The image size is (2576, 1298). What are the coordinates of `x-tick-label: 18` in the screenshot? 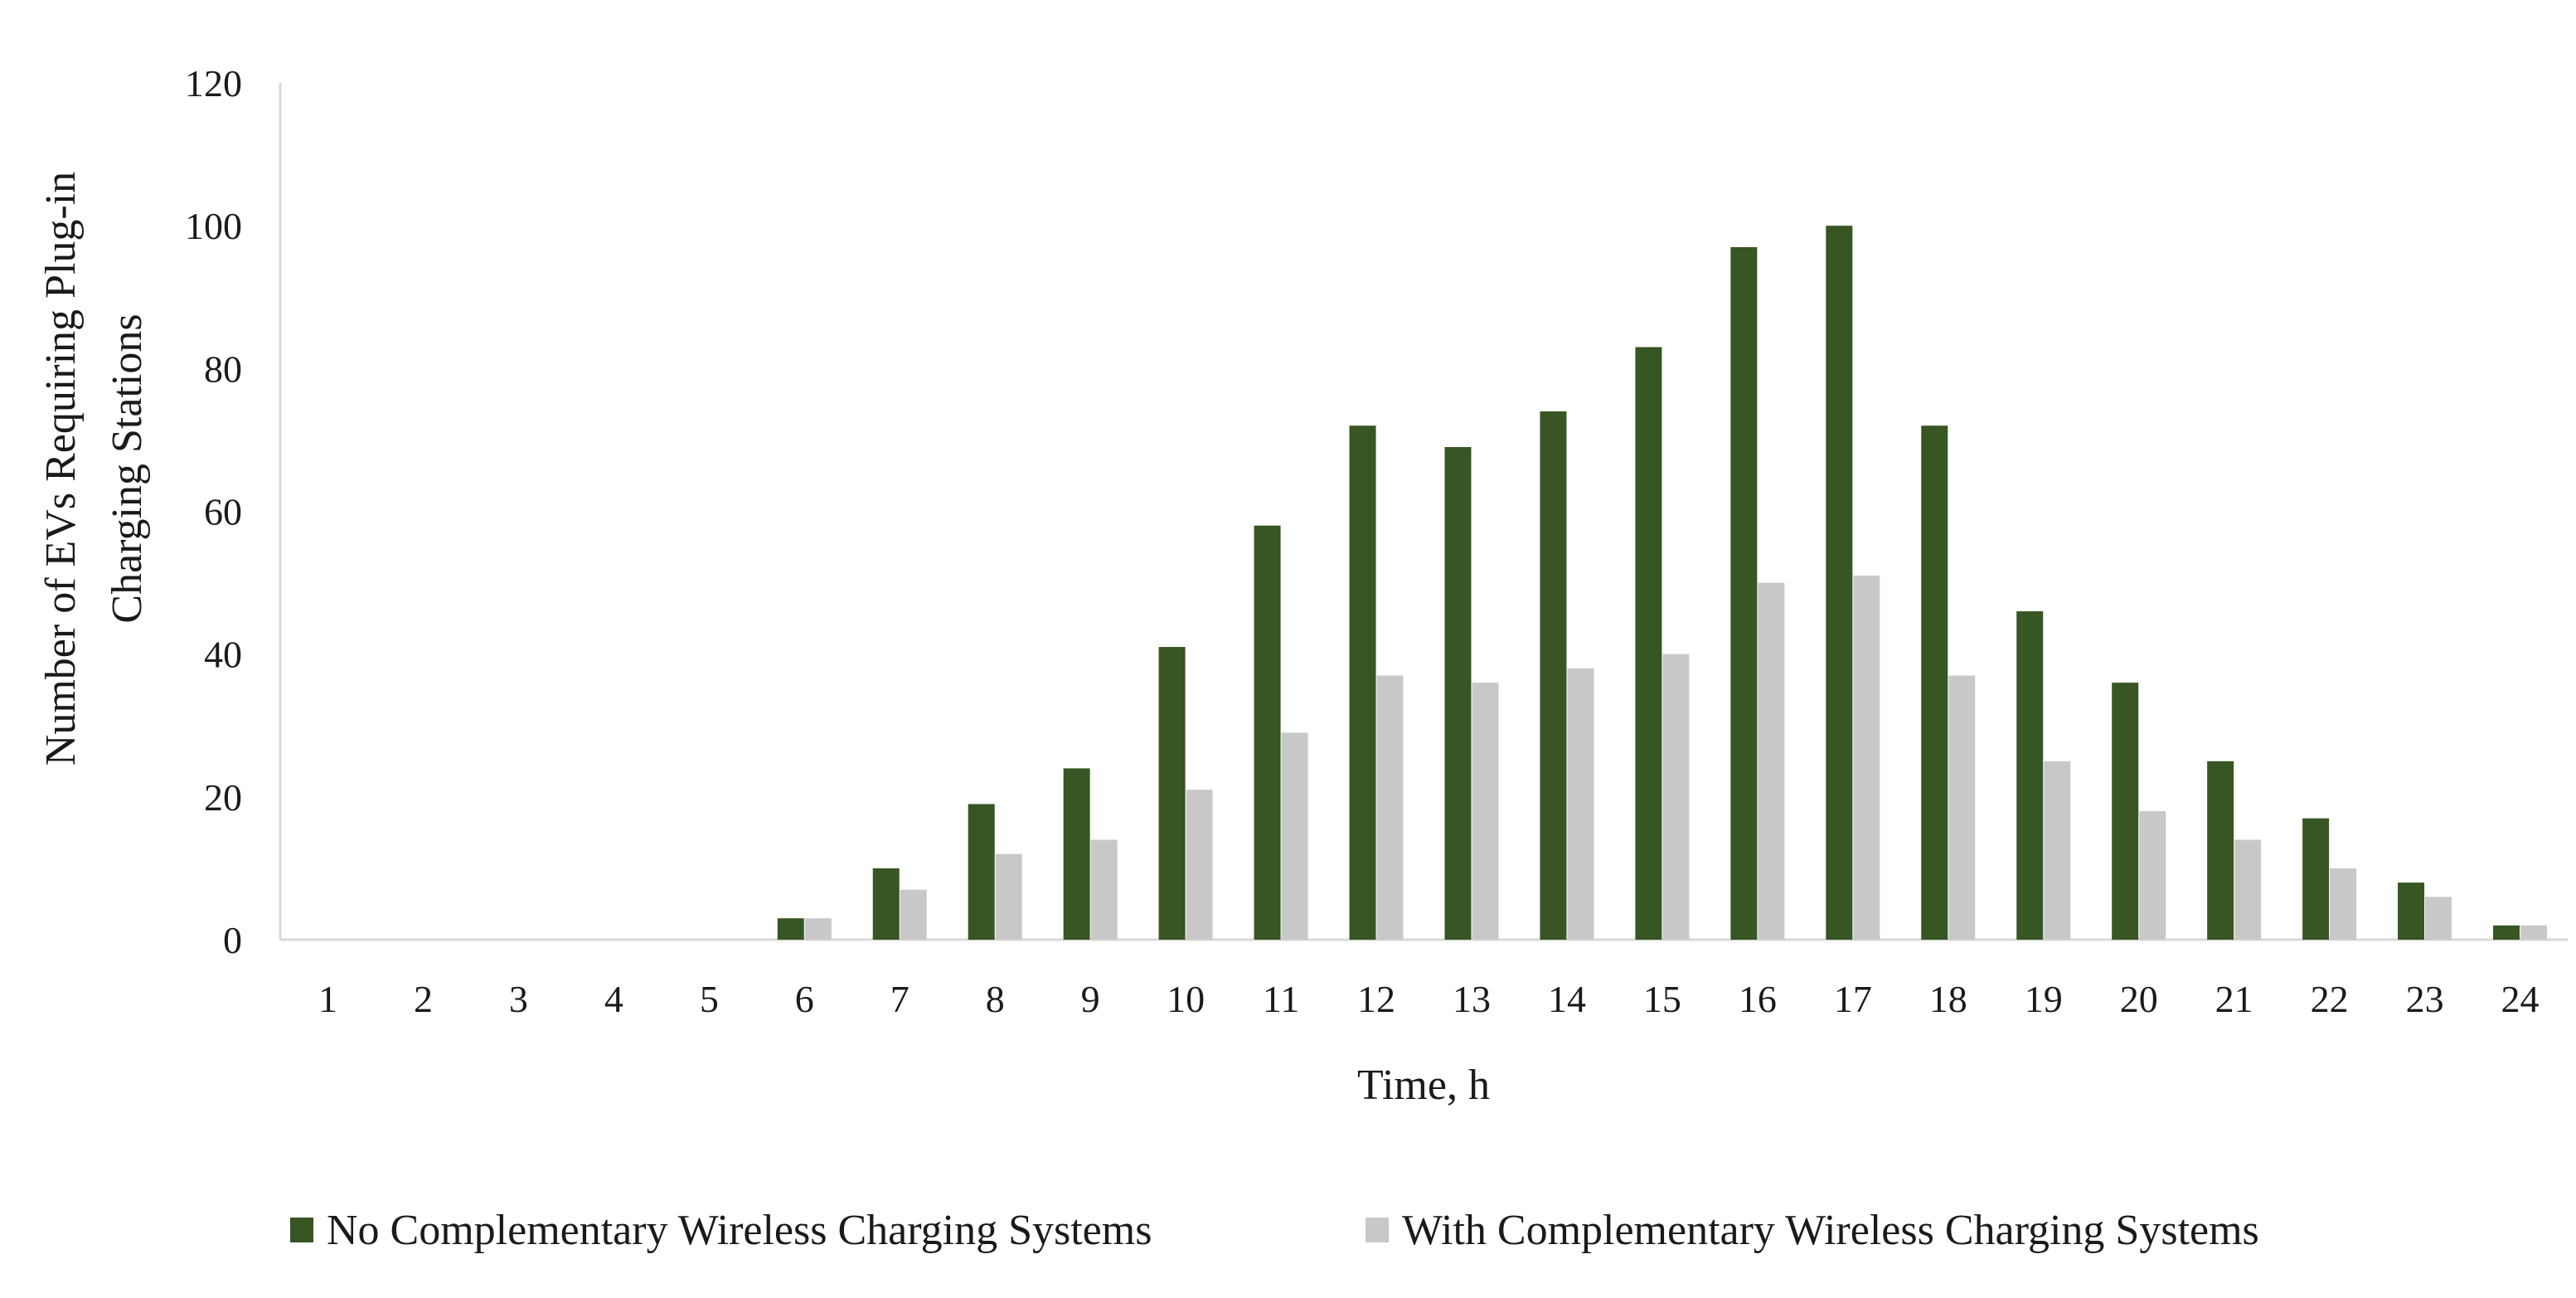 It's located at (1948, 999).